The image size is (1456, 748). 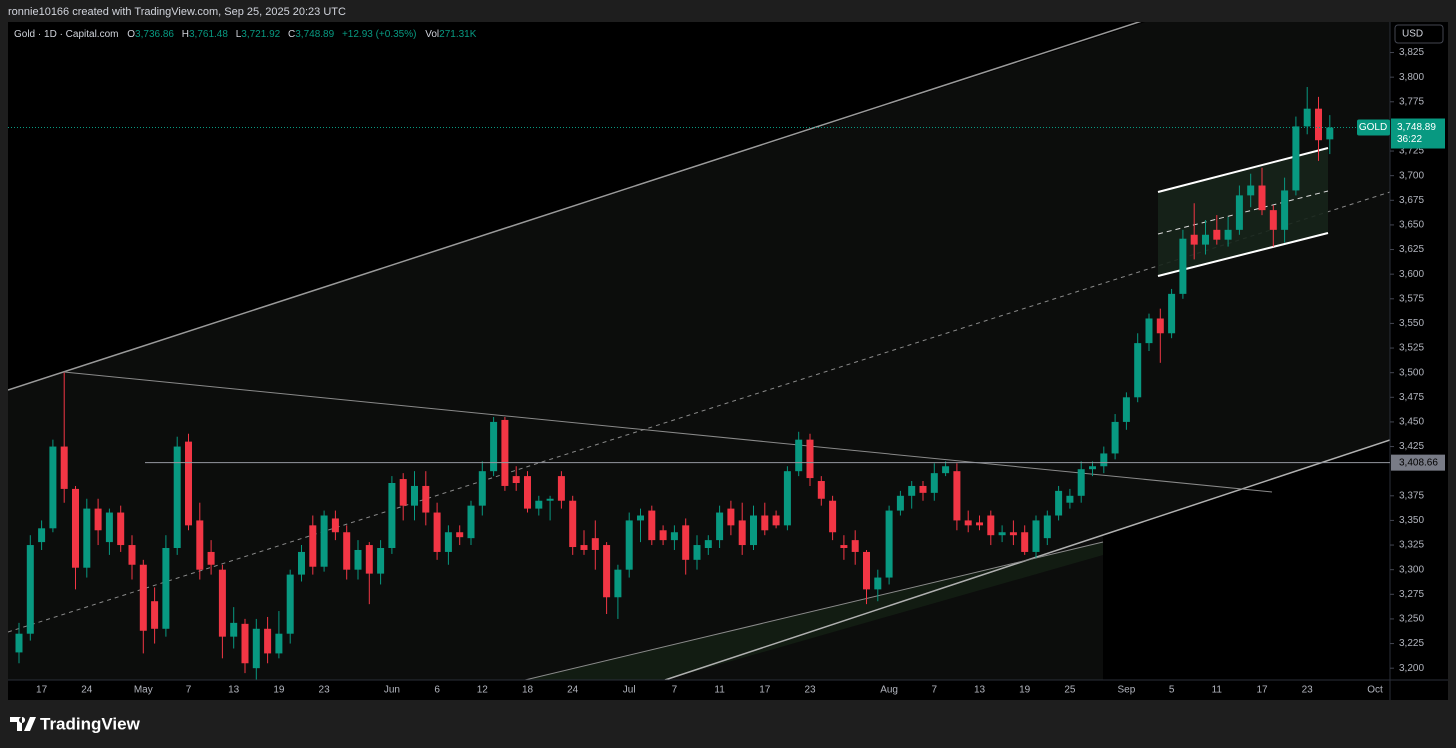 I want to click on hline-label: 3,408.66, so click(x=1418, y=462).